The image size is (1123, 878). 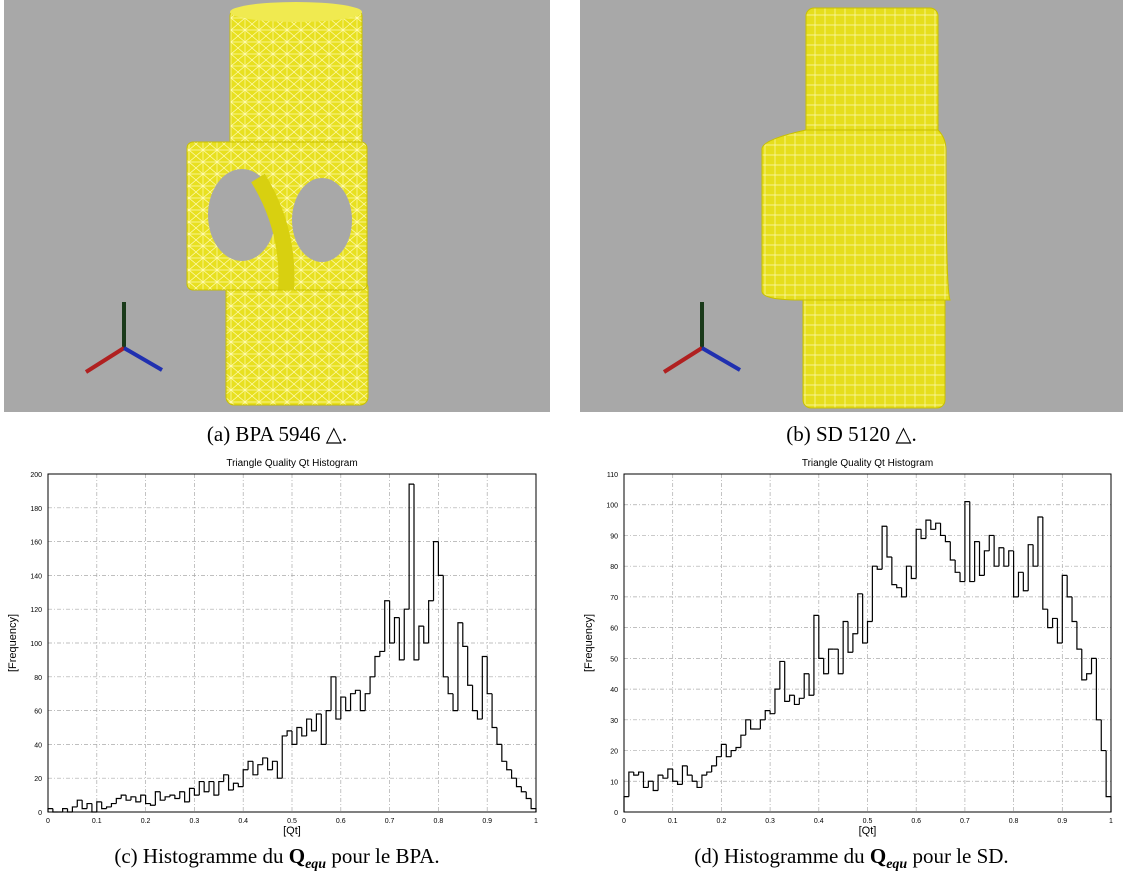 I want to click on y-tick-label: 120, so click(x=36, y=610).